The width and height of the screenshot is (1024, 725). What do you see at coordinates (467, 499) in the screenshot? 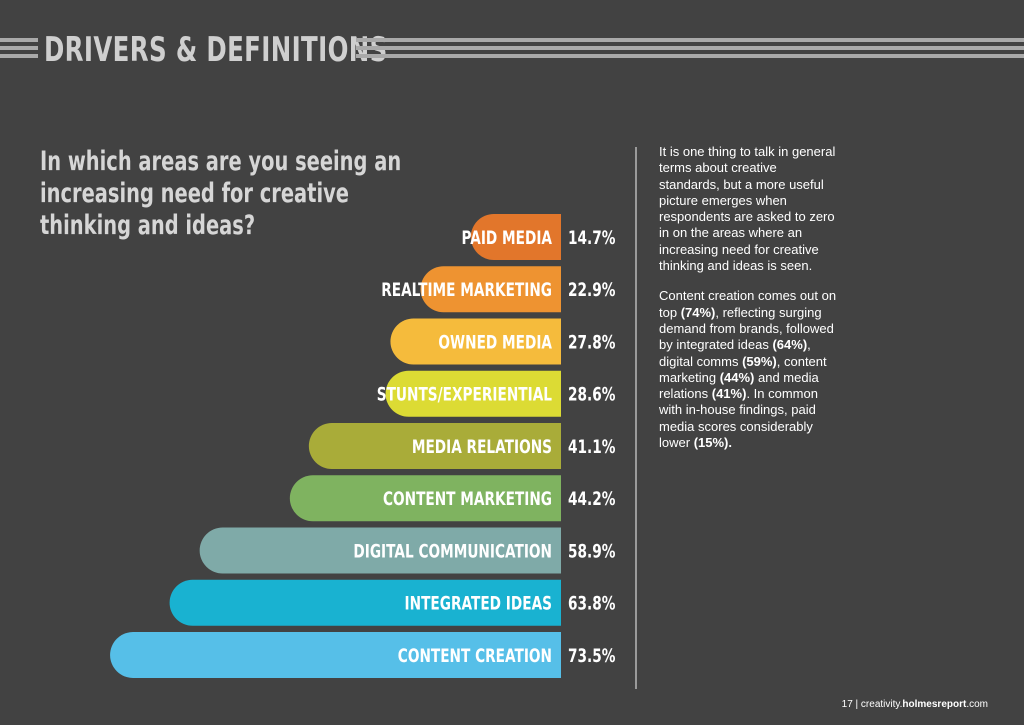
I see `bar-category-label: CONTENT MARKETING` at bounding box center [467, 499].